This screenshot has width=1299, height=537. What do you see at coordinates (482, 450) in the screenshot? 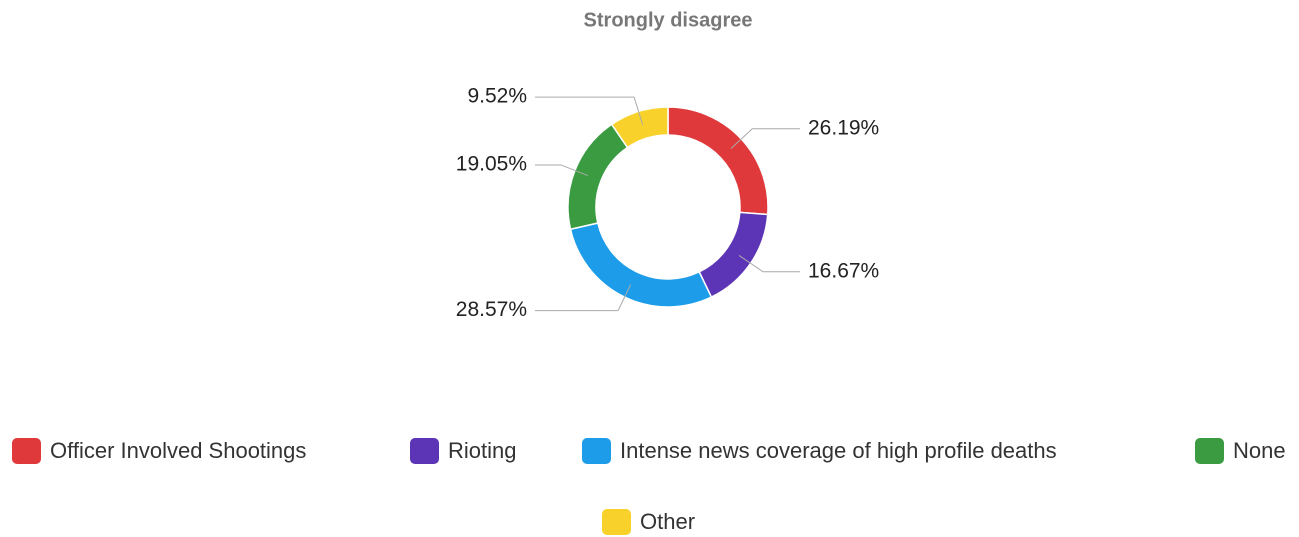
I see `legend-label: Rioting` at bounding box center [482, 450].